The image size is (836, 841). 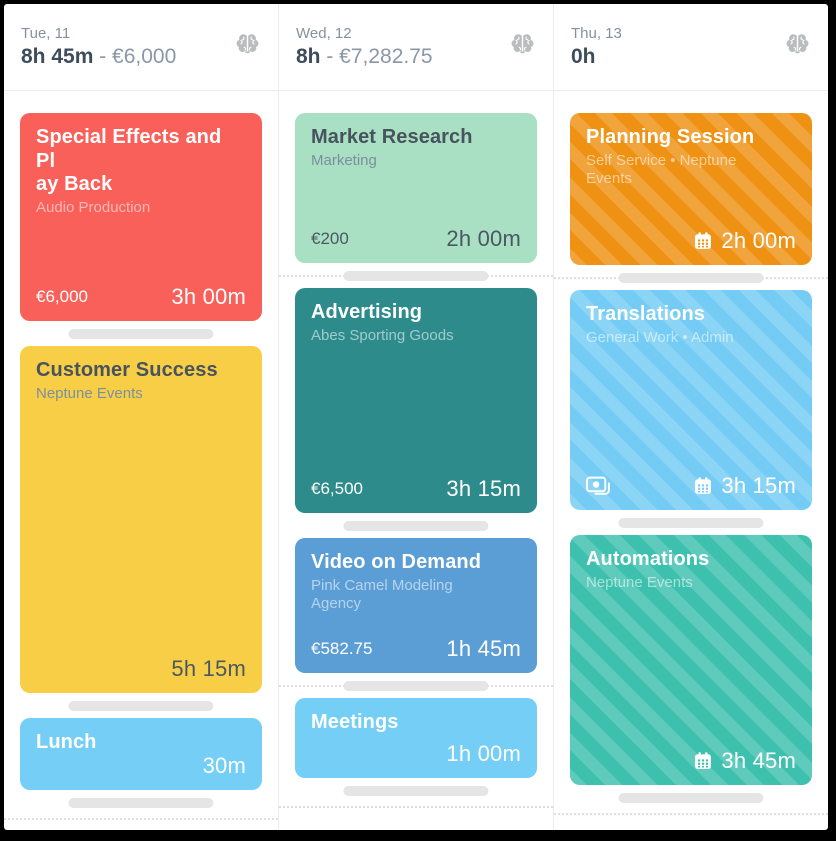 I want to click on day-total: 8h - €7,282.75, so click(x=364, y=56).